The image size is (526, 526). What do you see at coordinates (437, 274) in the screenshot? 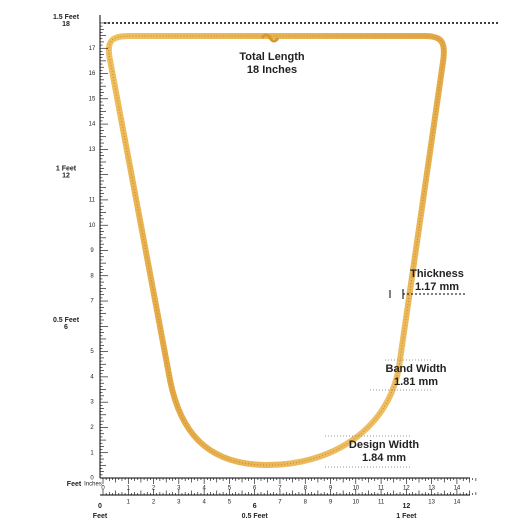
I see `thickness-title: Thickness` at bounding box center [437, 274].